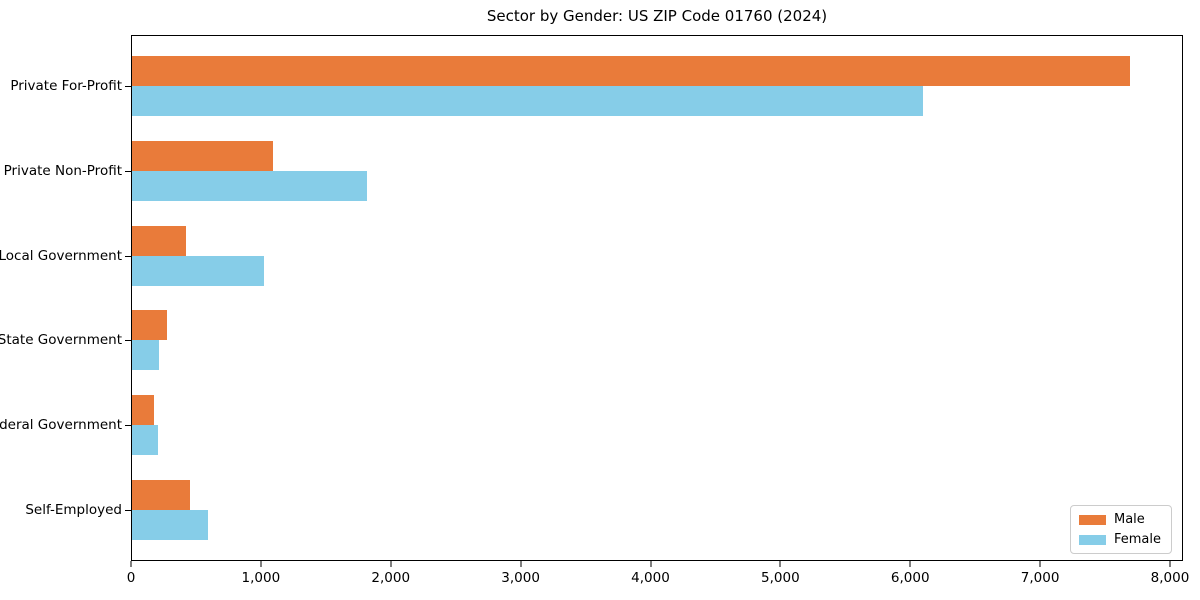  What do you see at coordinates (61, 425) in the screenshot?
I see `y-tick-label: Federal Government` at bounding box center [61, 425].